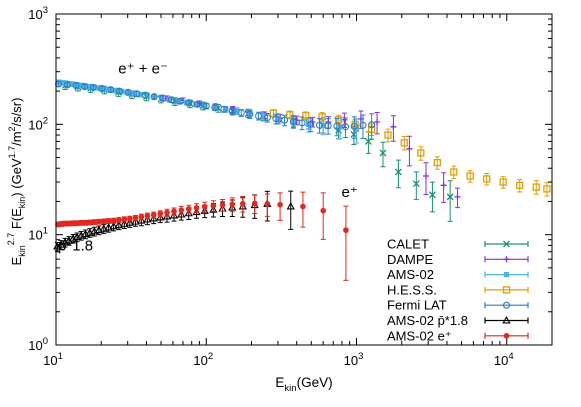  What do you see at coordinates (38, 13) in the screenshot?
I see `y-tick-label: 10³` at bounding box center [38, 13].